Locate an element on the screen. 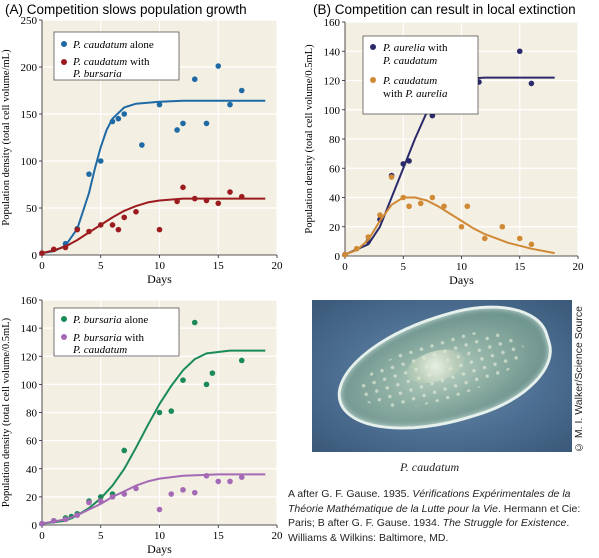  paramecium-cell is located at coordinates (444, 376).